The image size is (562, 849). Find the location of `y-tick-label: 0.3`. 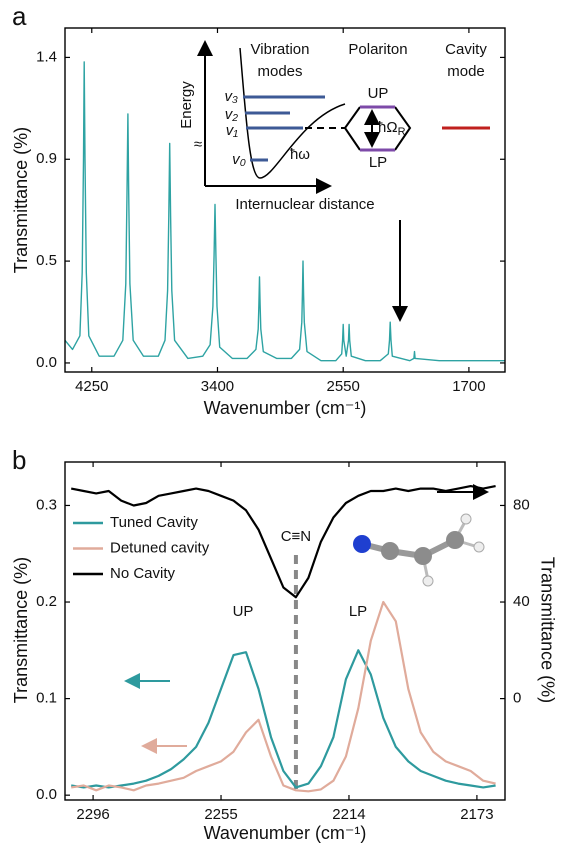

y-tick-label: 0.3 is located at coordinates (46, 504).